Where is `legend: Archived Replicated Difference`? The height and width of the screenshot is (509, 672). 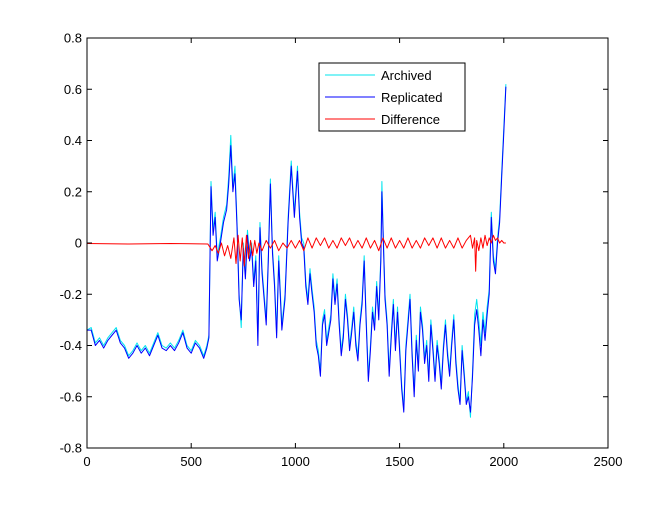
legend: Archived Replicated Difference is located at coordinates (392, 97).